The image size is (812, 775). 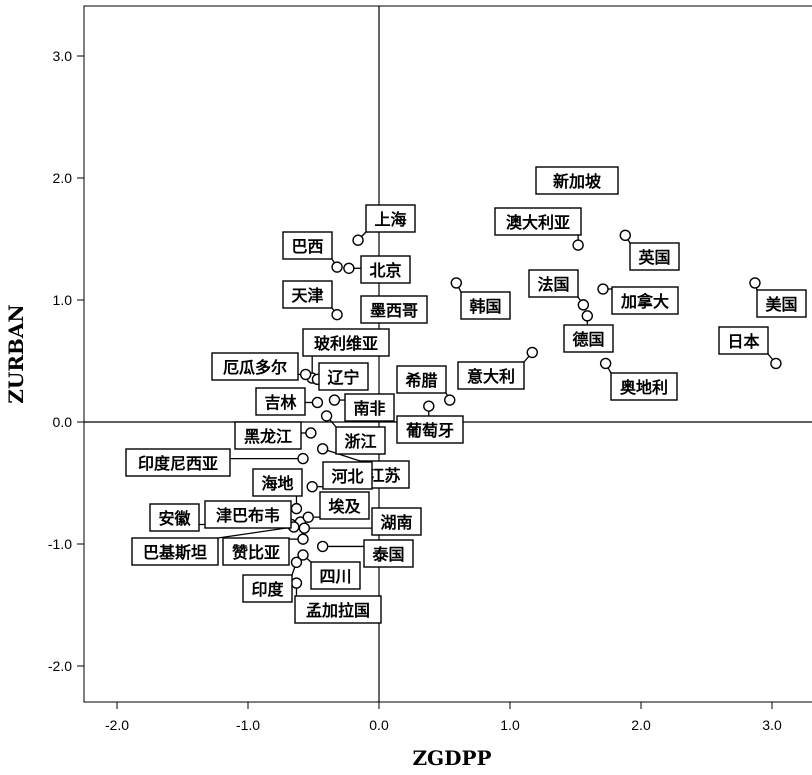 I want to click on point-label-18: 玻利维亚, so click(x=346, y=342).